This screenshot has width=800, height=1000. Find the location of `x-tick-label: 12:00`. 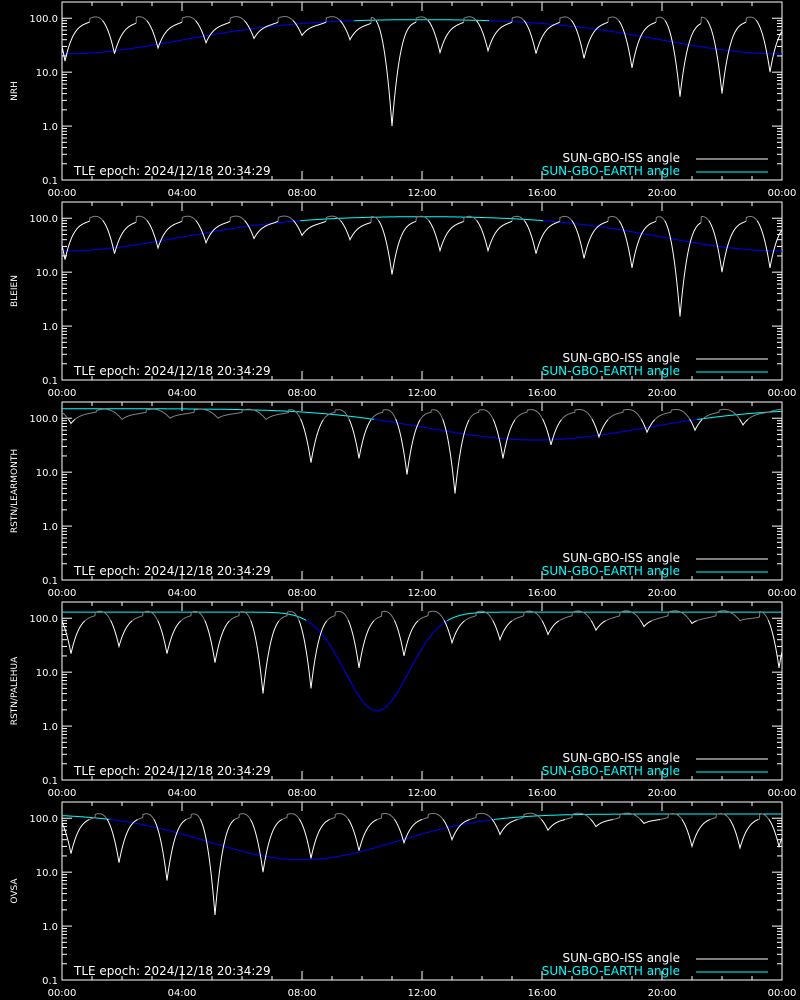

x-tick-label: 12:00 is located at coordinates (422, 993).